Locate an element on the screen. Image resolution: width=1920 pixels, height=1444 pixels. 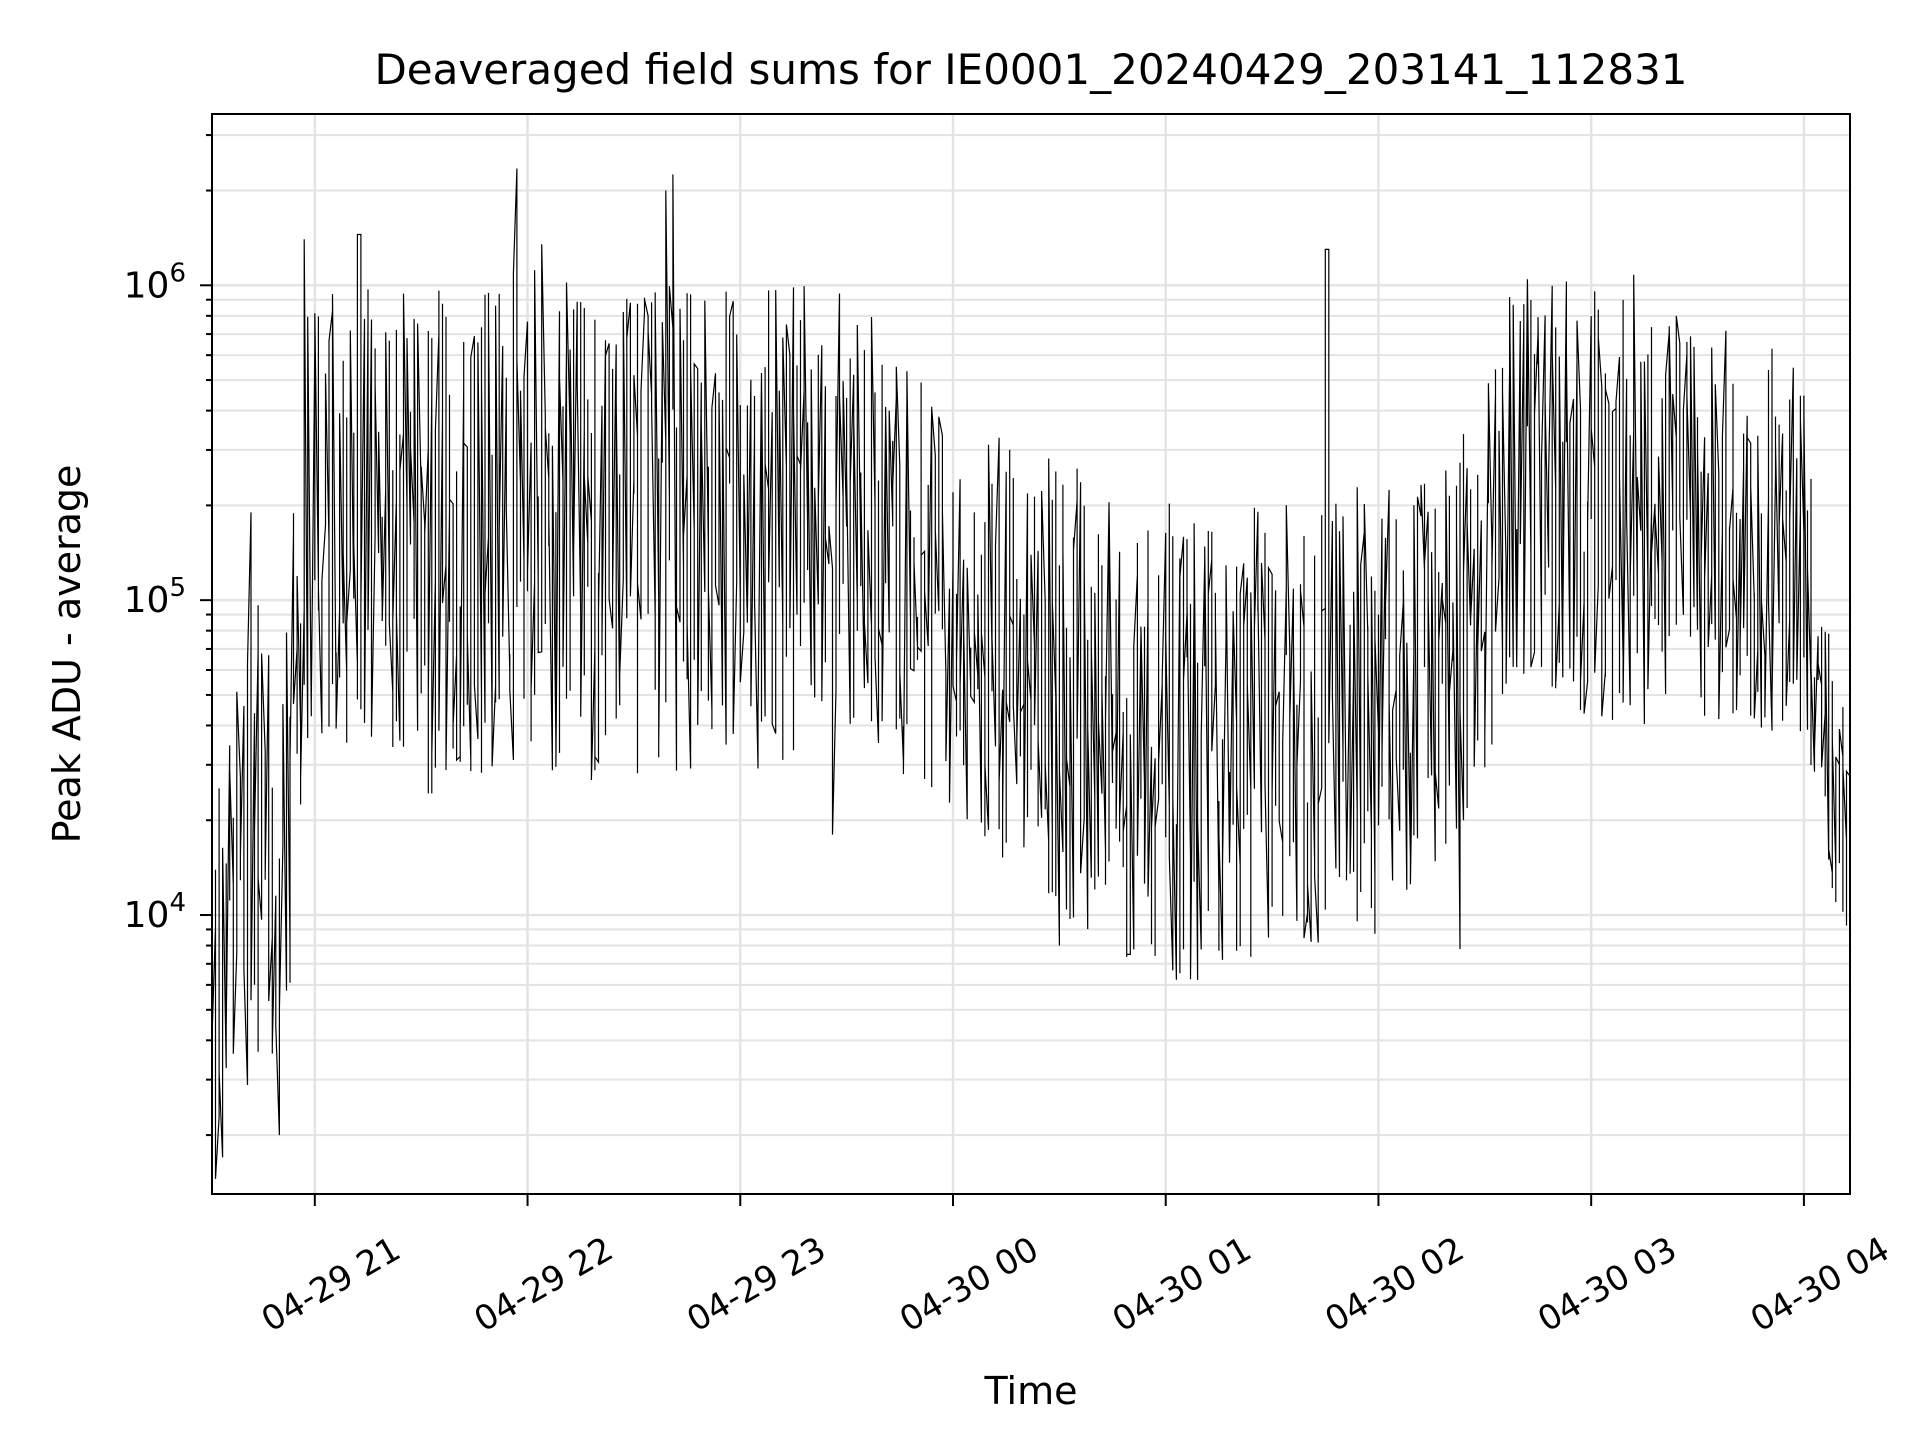
y-tick-label: 10⁶ is located at coordinates (155, 282).